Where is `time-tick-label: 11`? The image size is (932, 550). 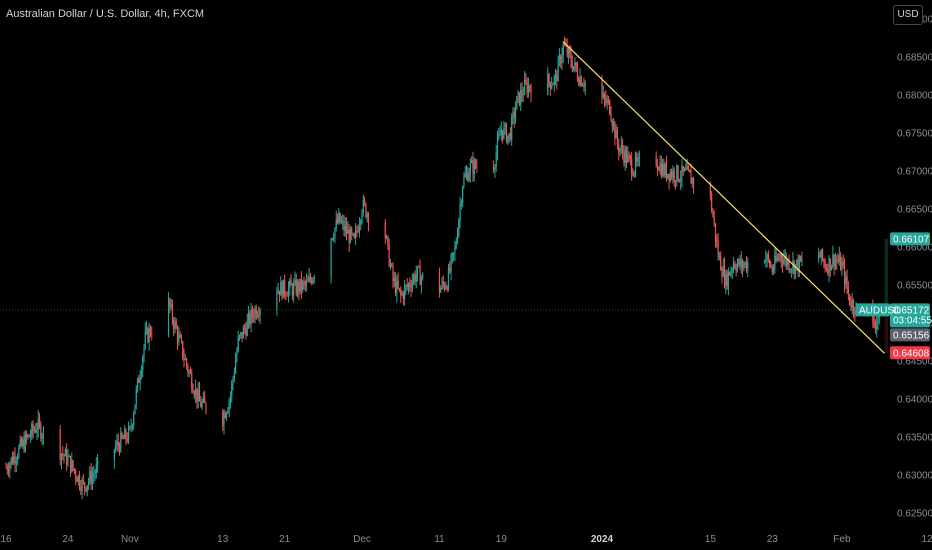
time-tick-label: 11 is located at coordinates (439, 539).